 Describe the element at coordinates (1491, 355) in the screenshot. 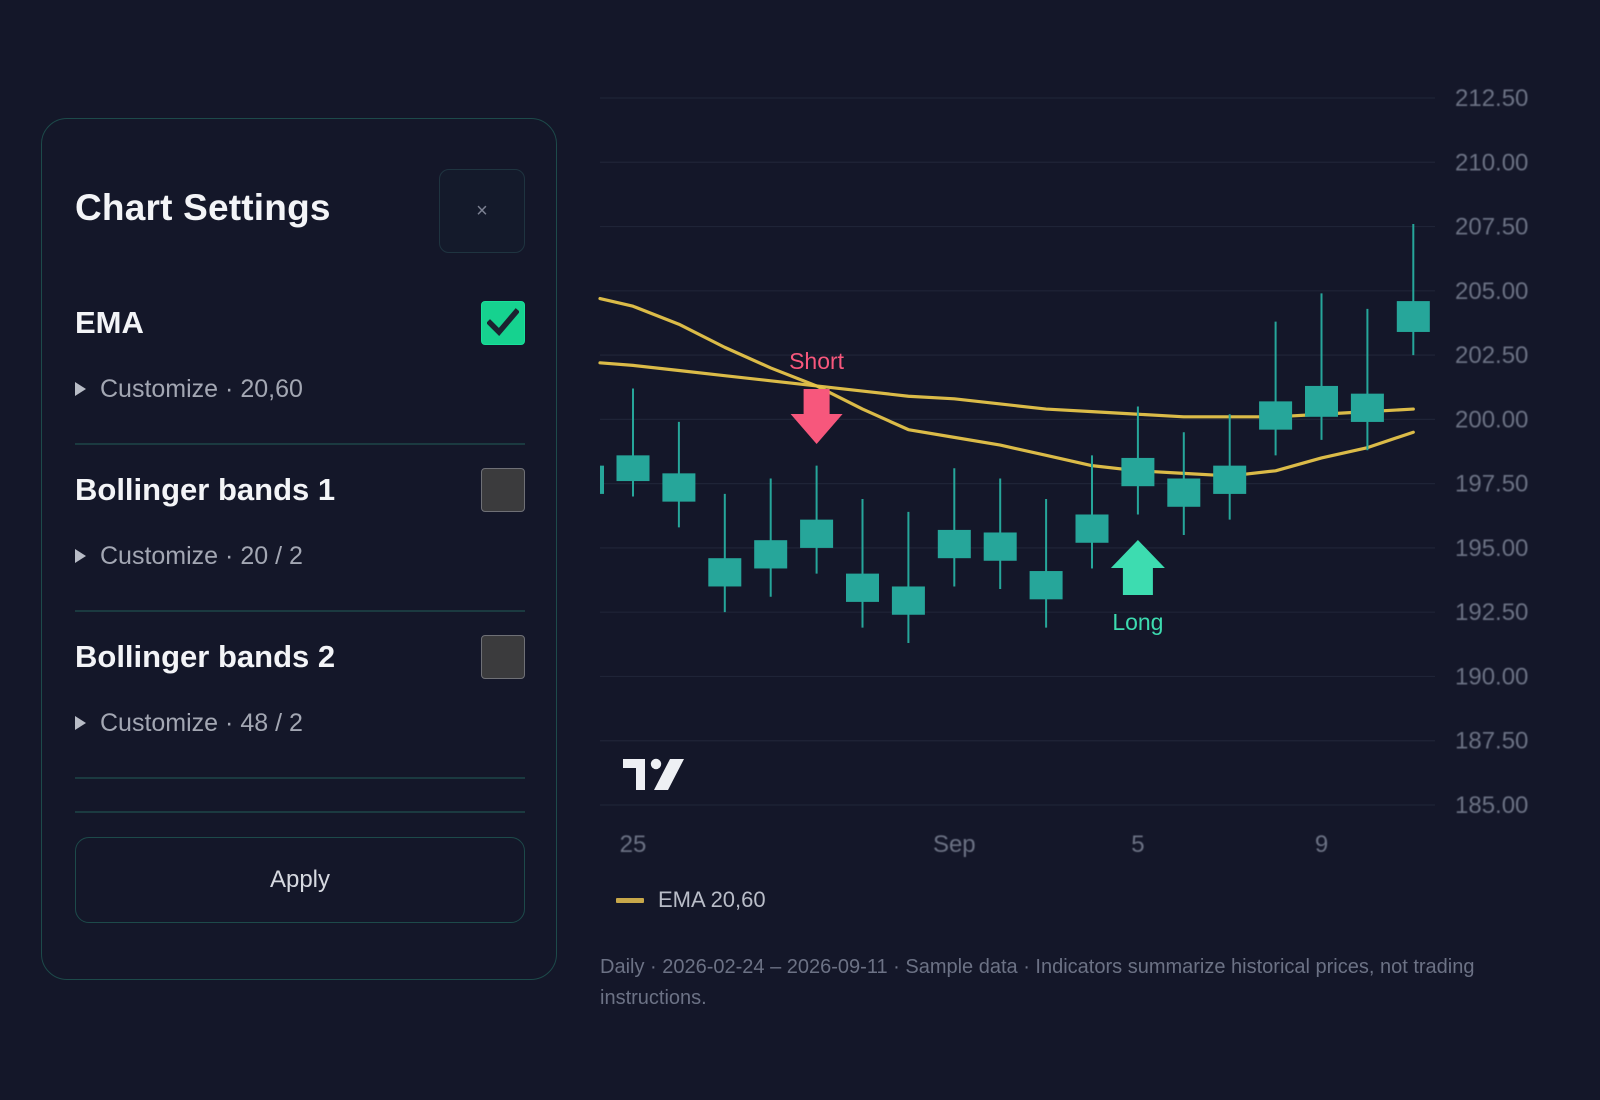

I see `y-tick-label: 202.50` at that location.